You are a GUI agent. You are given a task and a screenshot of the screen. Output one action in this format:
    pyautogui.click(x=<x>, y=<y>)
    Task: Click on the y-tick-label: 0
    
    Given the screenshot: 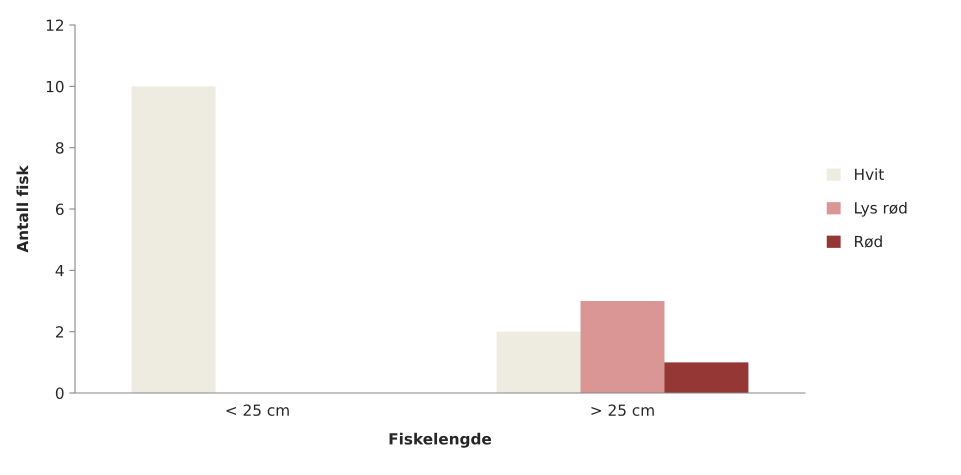 What is the action you would take?
    pyautogui.click(x=60, y=393)
    